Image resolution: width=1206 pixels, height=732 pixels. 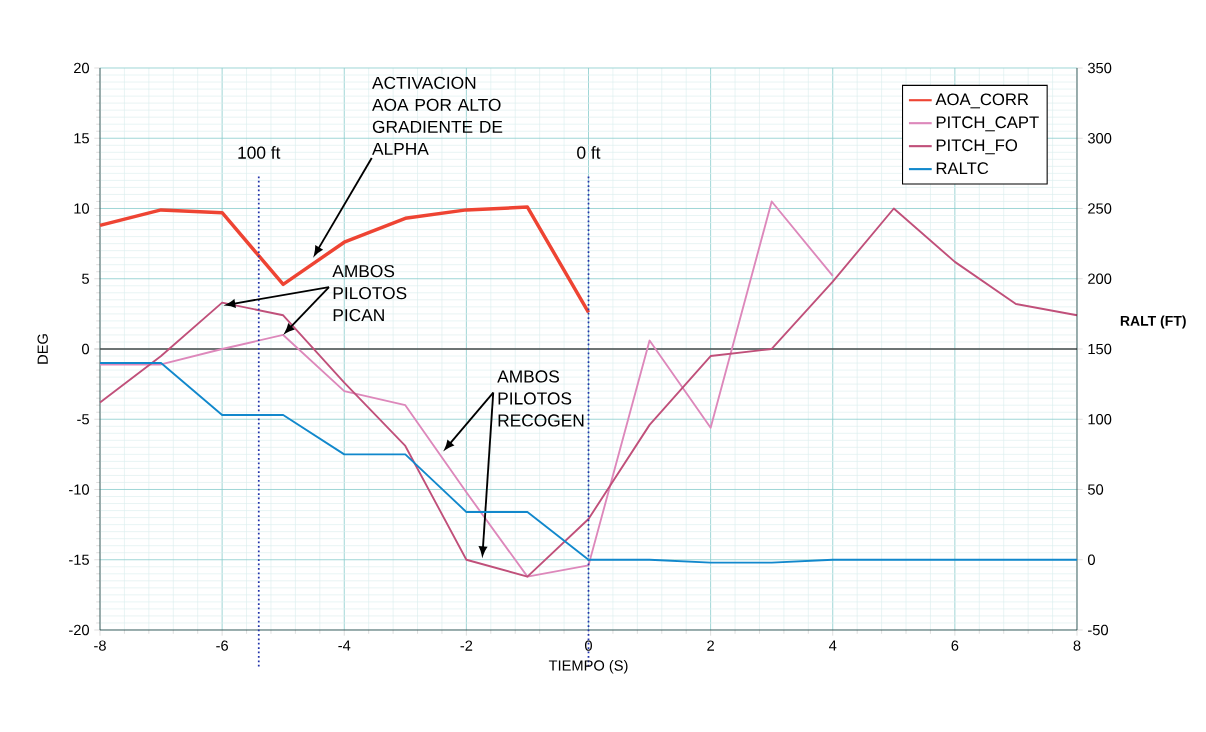 What do you see at coordinates (82, 68) in the screenshot?
I see `y-tick-label: 20` at bounding box center [82, 68].